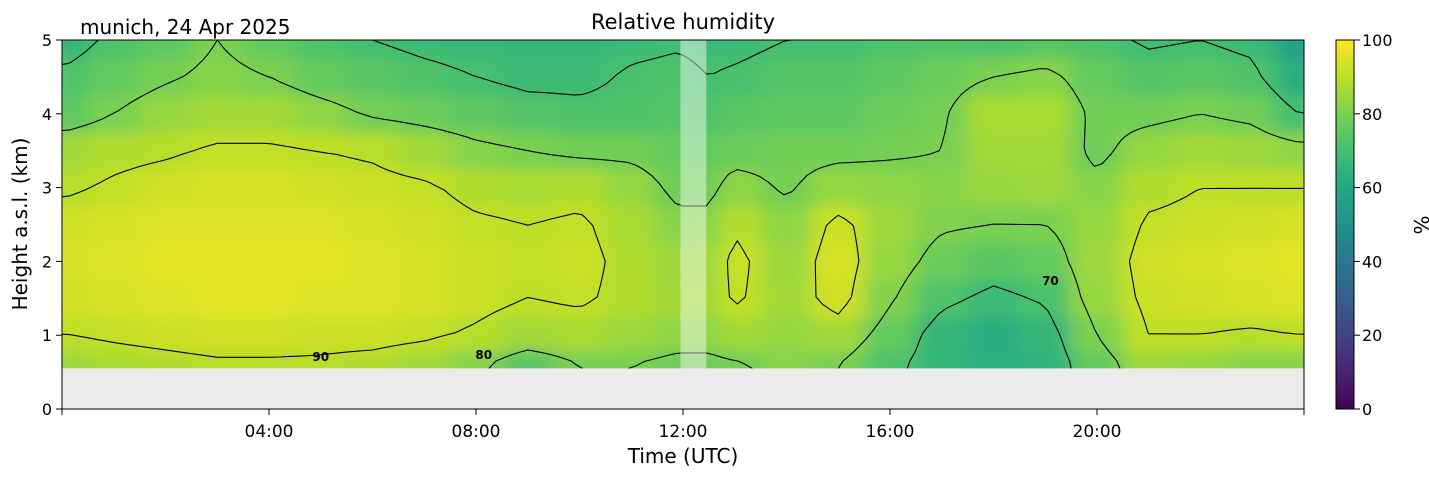 Image resolution: width=1429 pixels, height=478 pixels. Describe the element at coordinates (47, 409) in the screenshot. I see `y-tick-label: 0` at that location.